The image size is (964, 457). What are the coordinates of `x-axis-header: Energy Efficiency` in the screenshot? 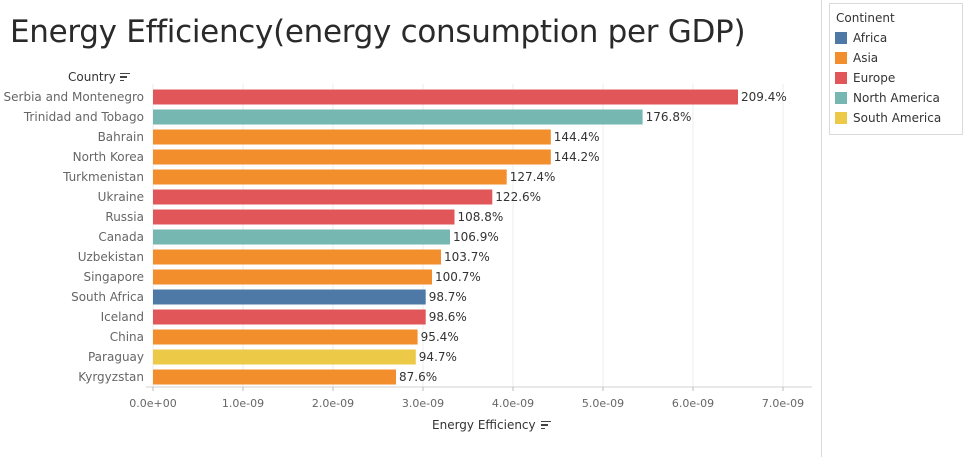 It's located at (491, 425).